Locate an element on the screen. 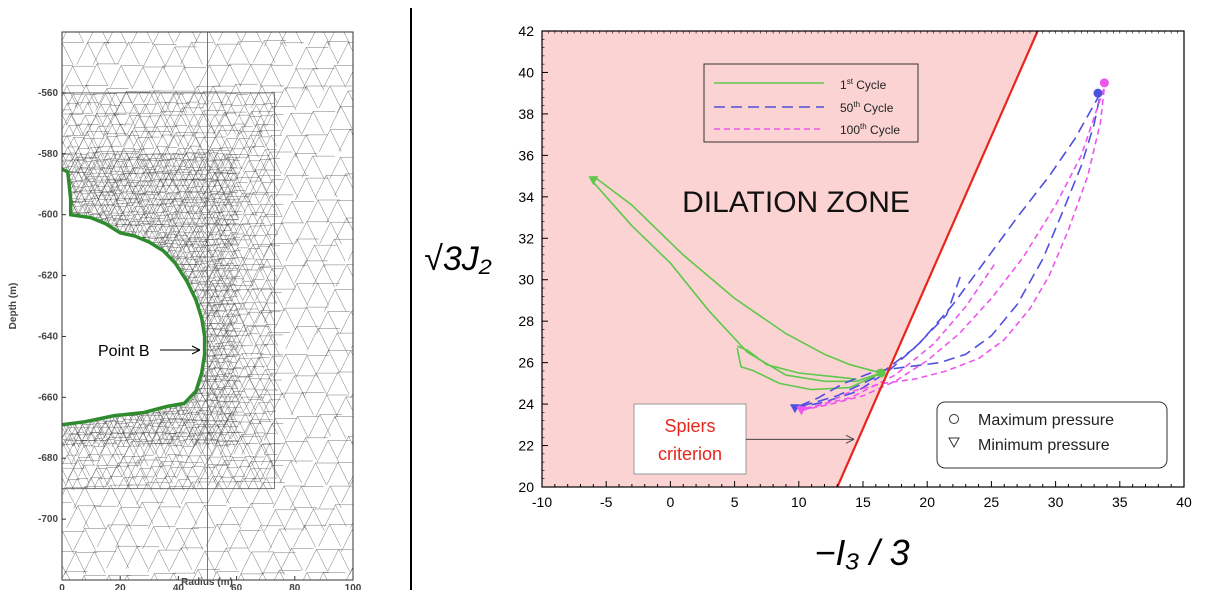  marker-legend: Maximum pressure Minimum pressure is located at coordinates (1052, 435).